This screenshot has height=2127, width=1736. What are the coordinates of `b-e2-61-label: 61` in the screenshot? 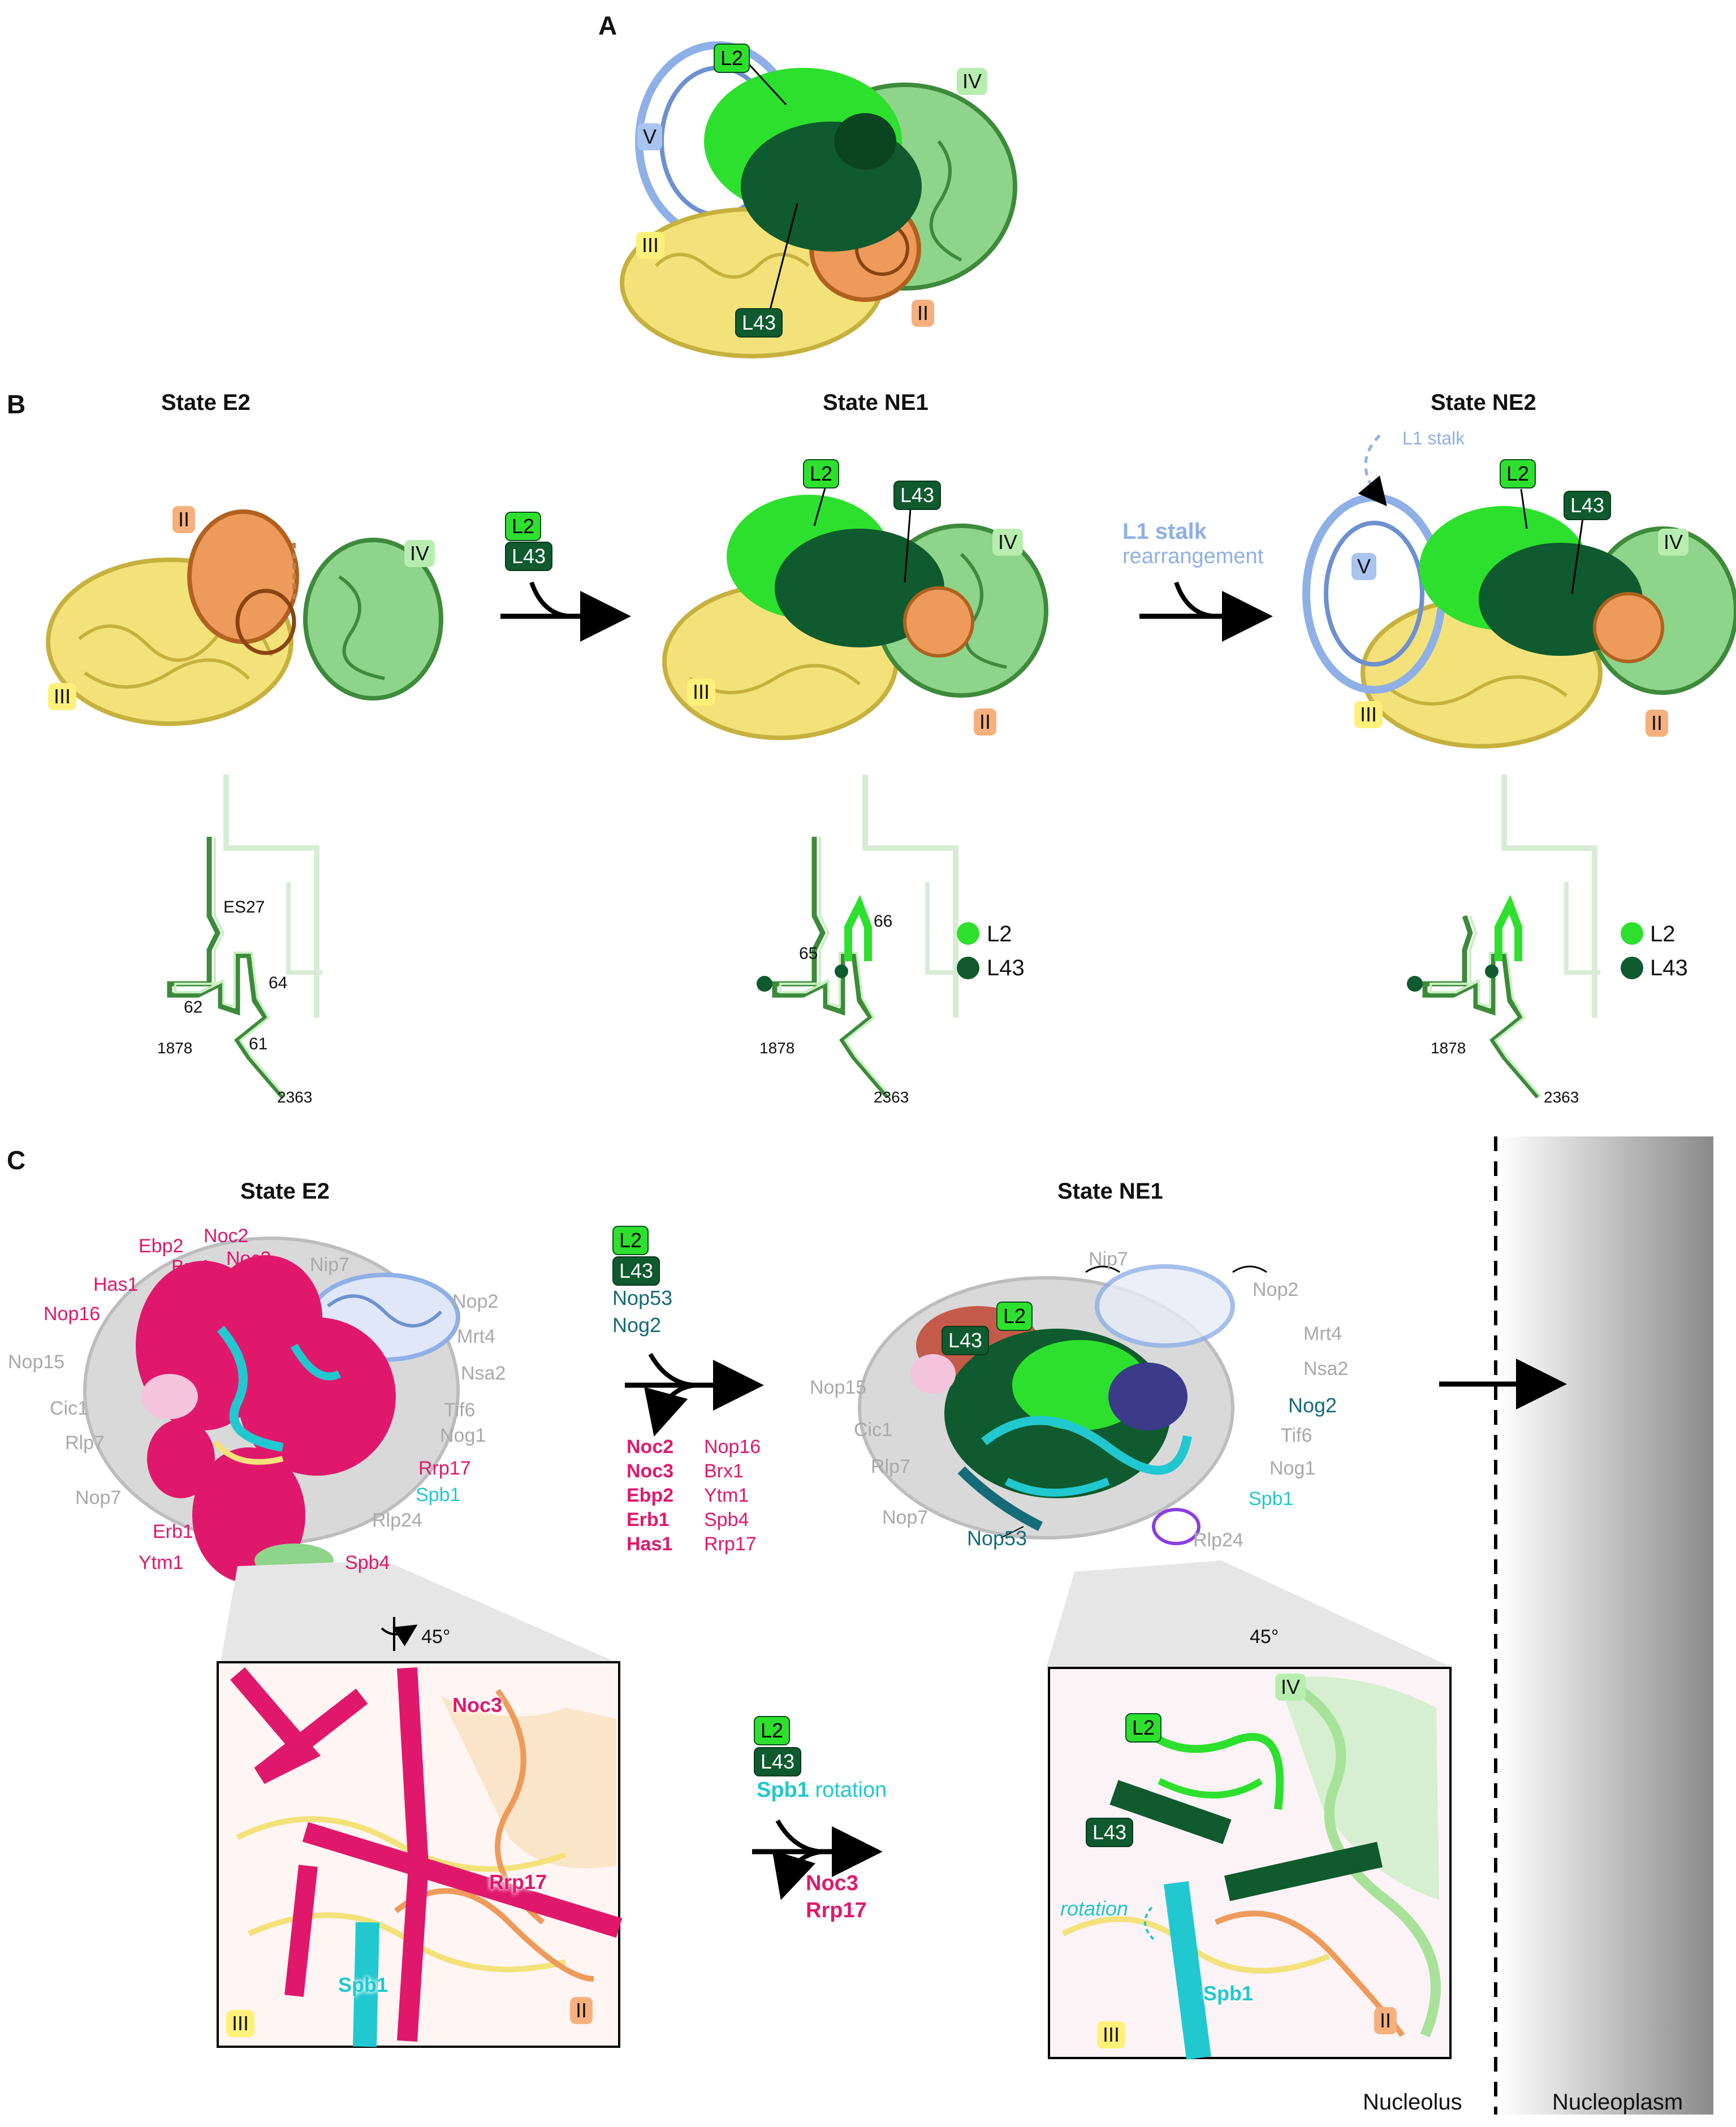 It's located at (258, 1044).